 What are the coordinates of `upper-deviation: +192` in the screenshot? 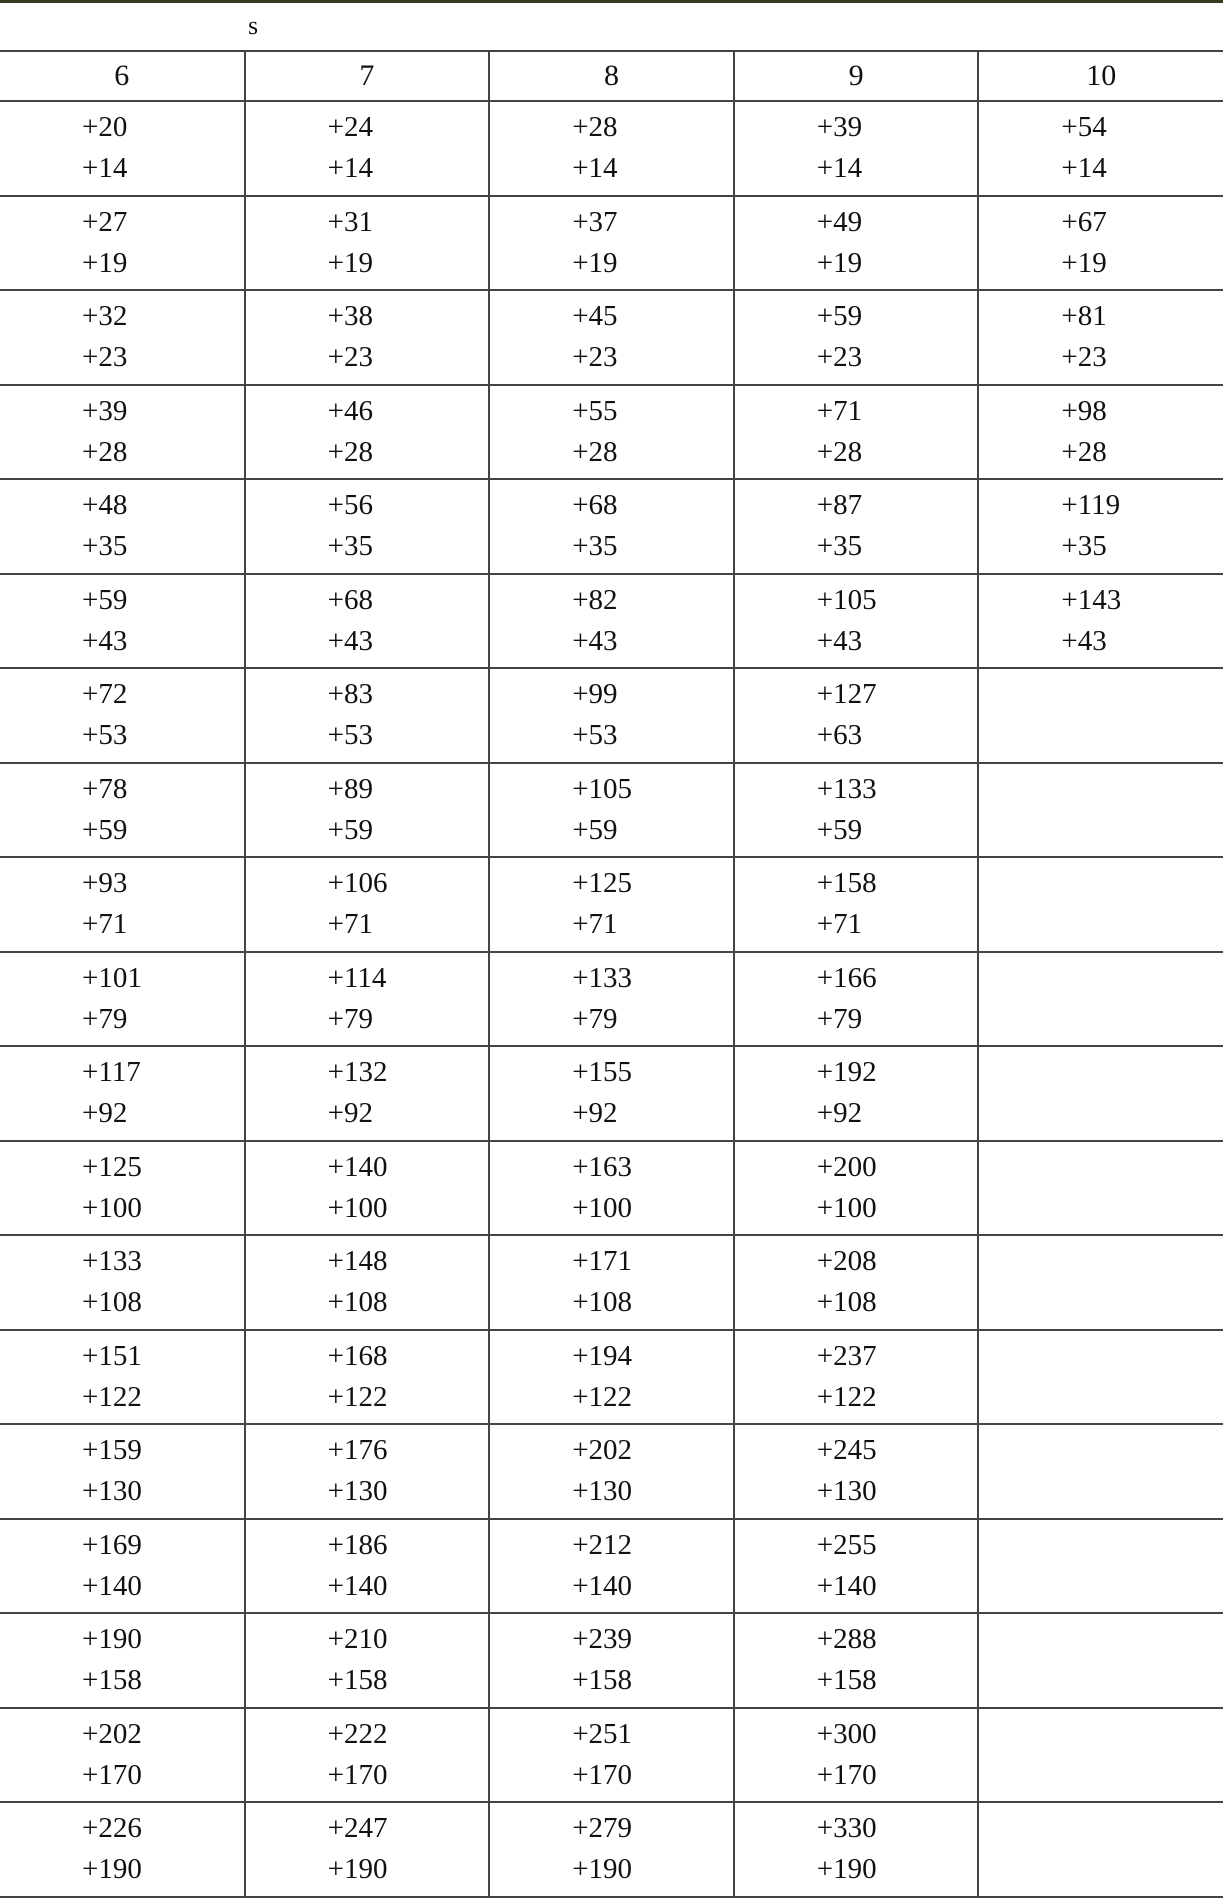 It's located at (846, 1072).